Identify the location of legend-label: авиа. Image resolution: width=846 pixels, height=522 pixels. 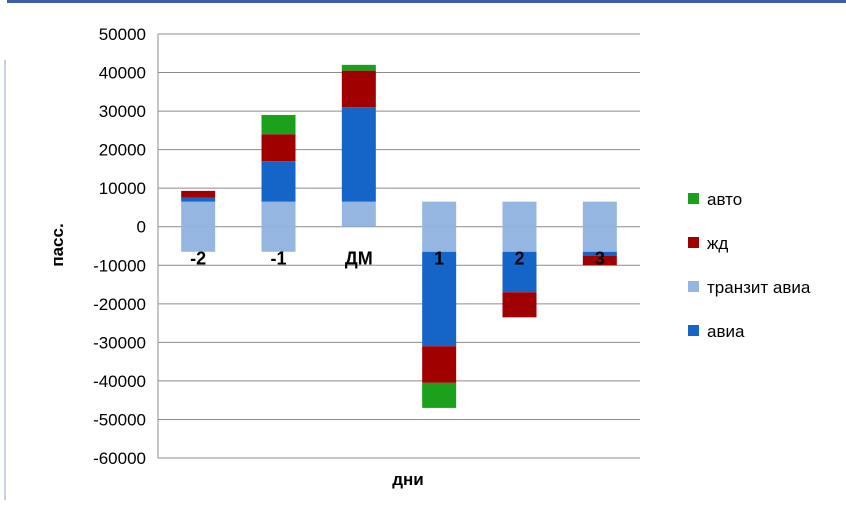
(726, 331).